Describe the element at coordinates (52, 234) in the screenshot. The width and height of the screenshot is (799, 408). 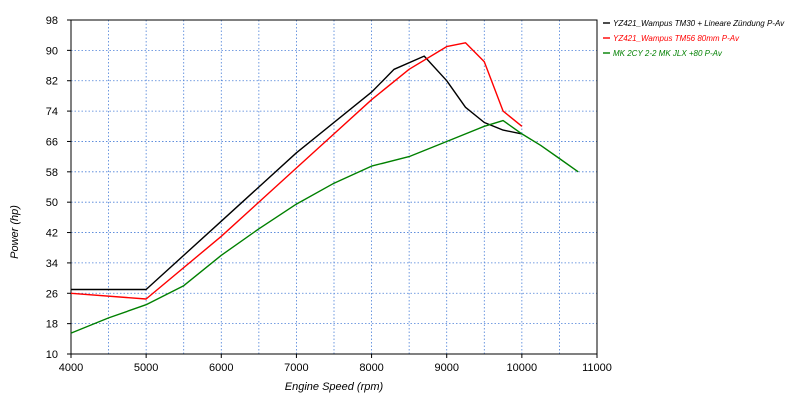
I see `y-tick-label: 42` at that location.